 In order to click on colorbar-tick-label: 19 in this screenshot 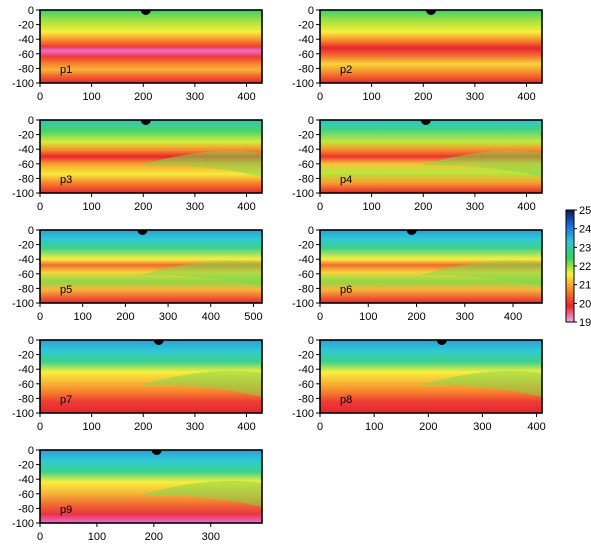, I will do `click(585, 323)`.